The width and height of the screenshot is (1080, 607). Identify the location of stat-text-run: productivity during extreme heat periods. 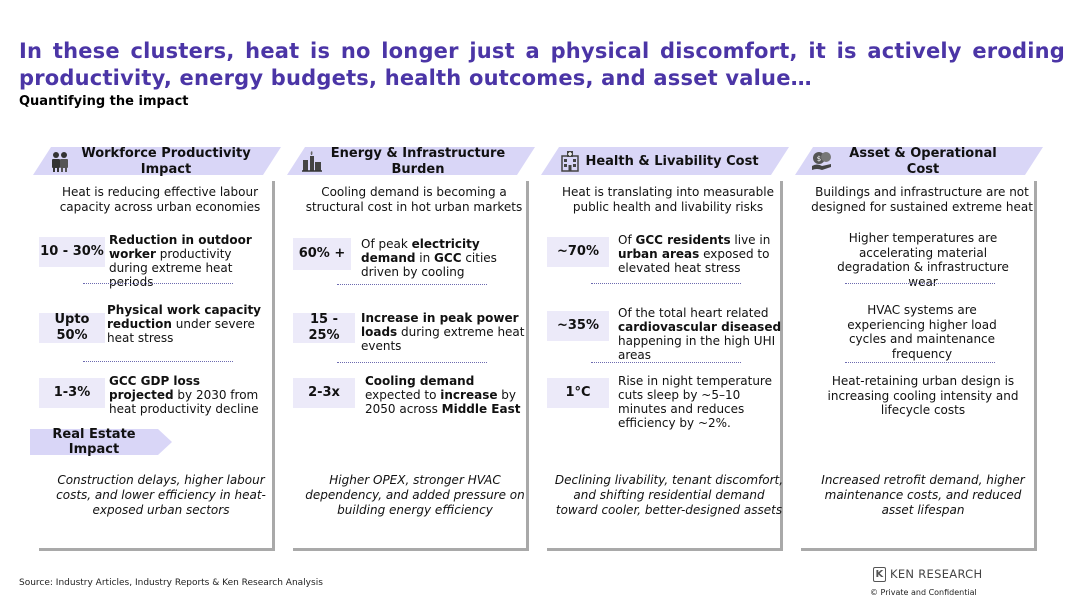
(171, 268).